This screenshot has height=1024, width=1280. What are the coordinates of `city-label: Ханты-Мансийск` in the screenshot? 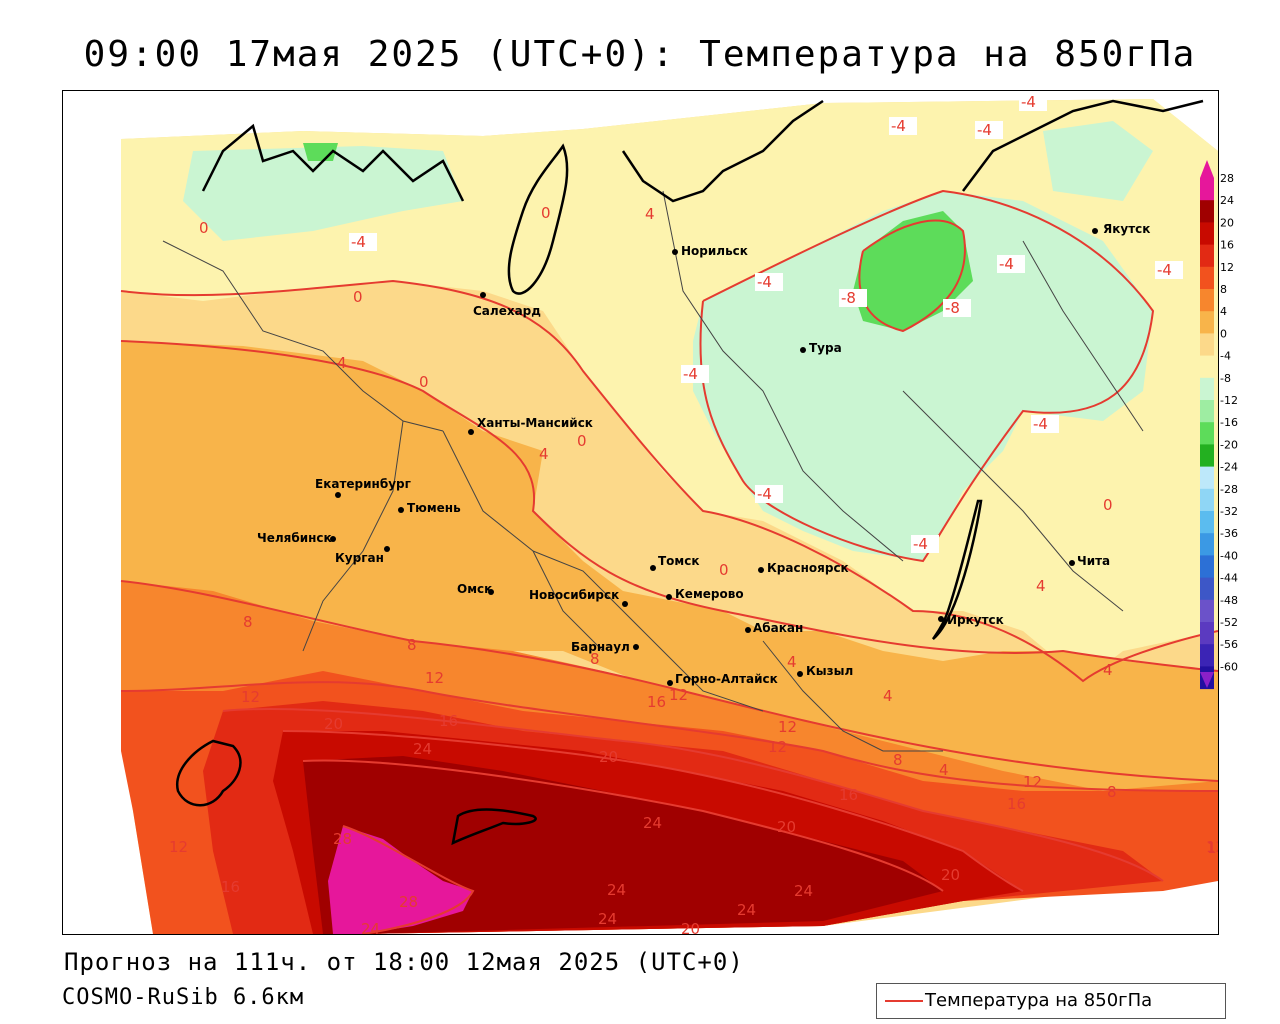 It's located at (535, 423).